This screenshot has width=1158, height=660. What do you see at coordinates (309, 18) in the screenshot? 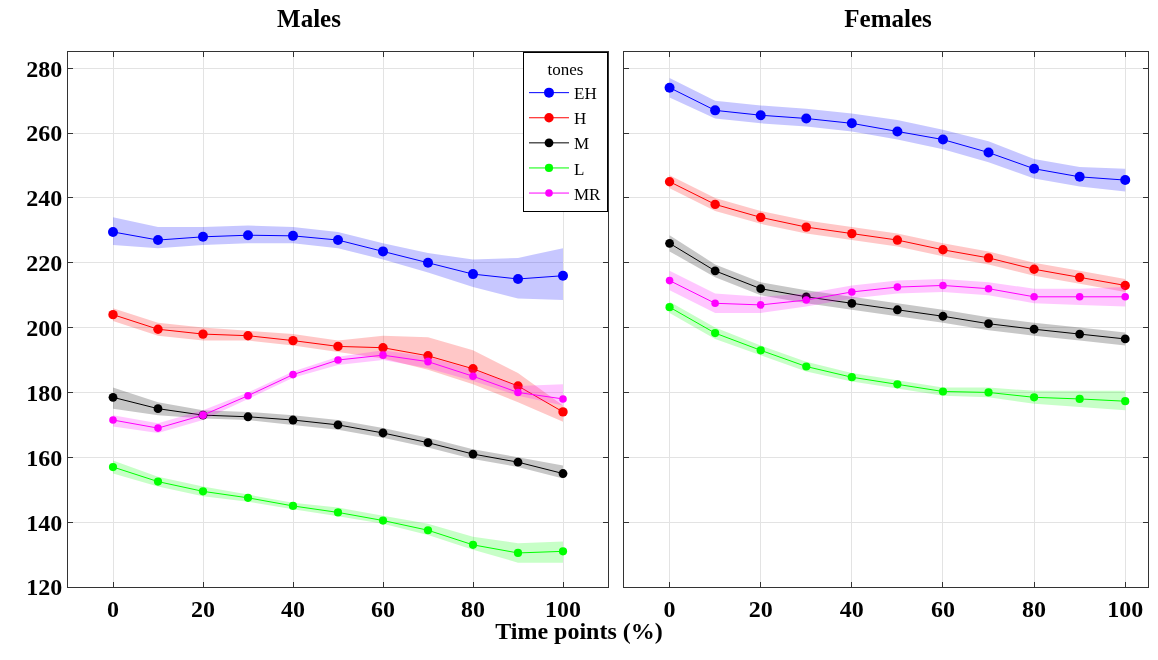
I see `chart-title: Males` at bounding box center [309, 18].